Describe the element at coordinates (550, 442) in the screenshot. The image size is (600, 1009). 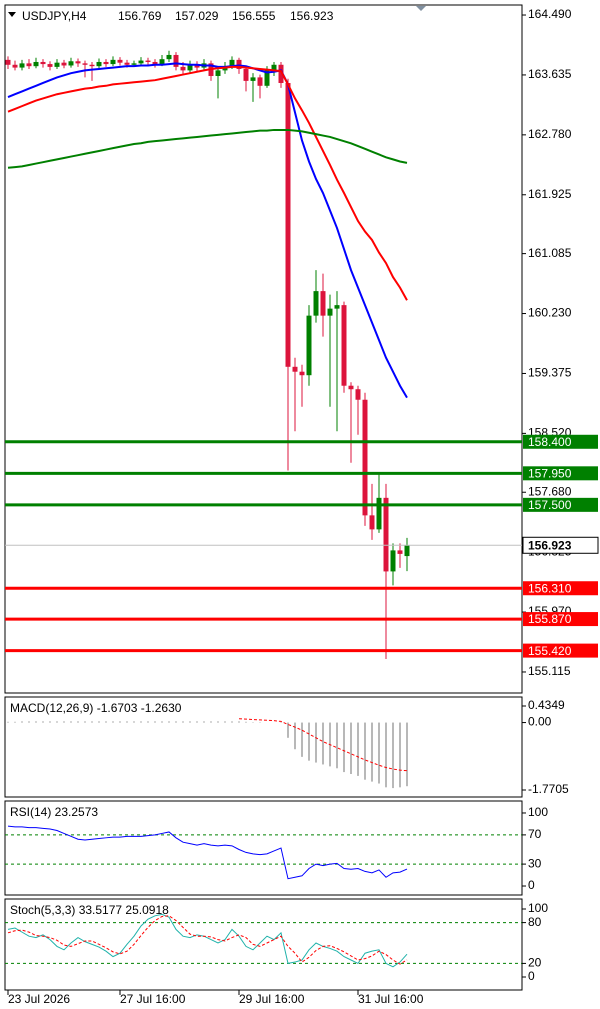
I see `level-label: 158.400` at that location.